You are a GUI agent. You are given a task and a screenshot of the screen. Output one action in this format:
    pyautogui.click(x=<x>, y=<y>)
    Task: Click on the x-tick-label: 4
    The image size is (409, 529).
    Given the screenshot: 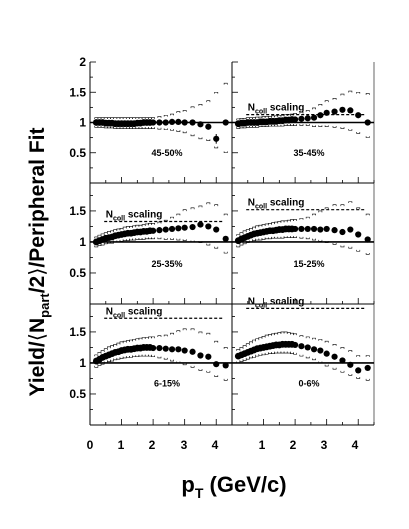 What is the action you would take?
    pyautogui.click(x=355, y=445)
    